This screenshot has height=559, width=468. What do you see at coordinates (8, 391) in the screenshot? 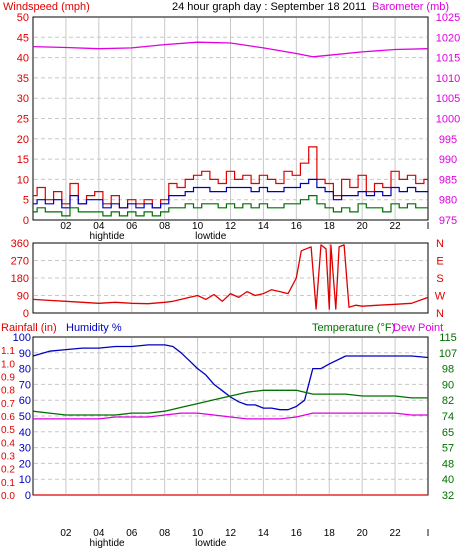
I see `rain-y-tick: 0.8` at bounding box center [8, 391].